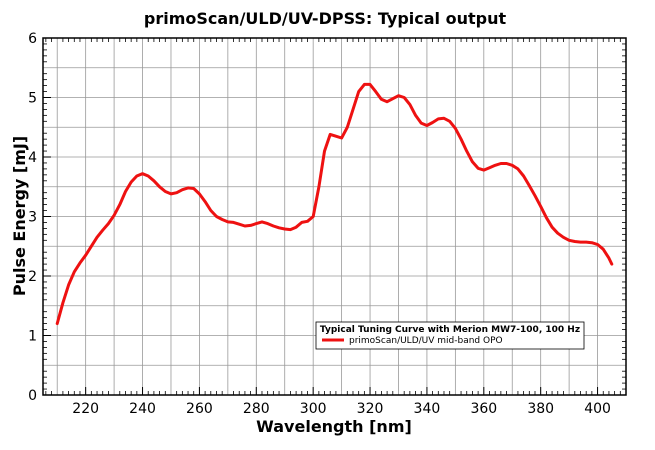 Image resolution: width=655 pixels, height=450 pixels. Describe the element at coordinates (32, 396) in the screenshot. I see `y-tick-label: 0` at that location.